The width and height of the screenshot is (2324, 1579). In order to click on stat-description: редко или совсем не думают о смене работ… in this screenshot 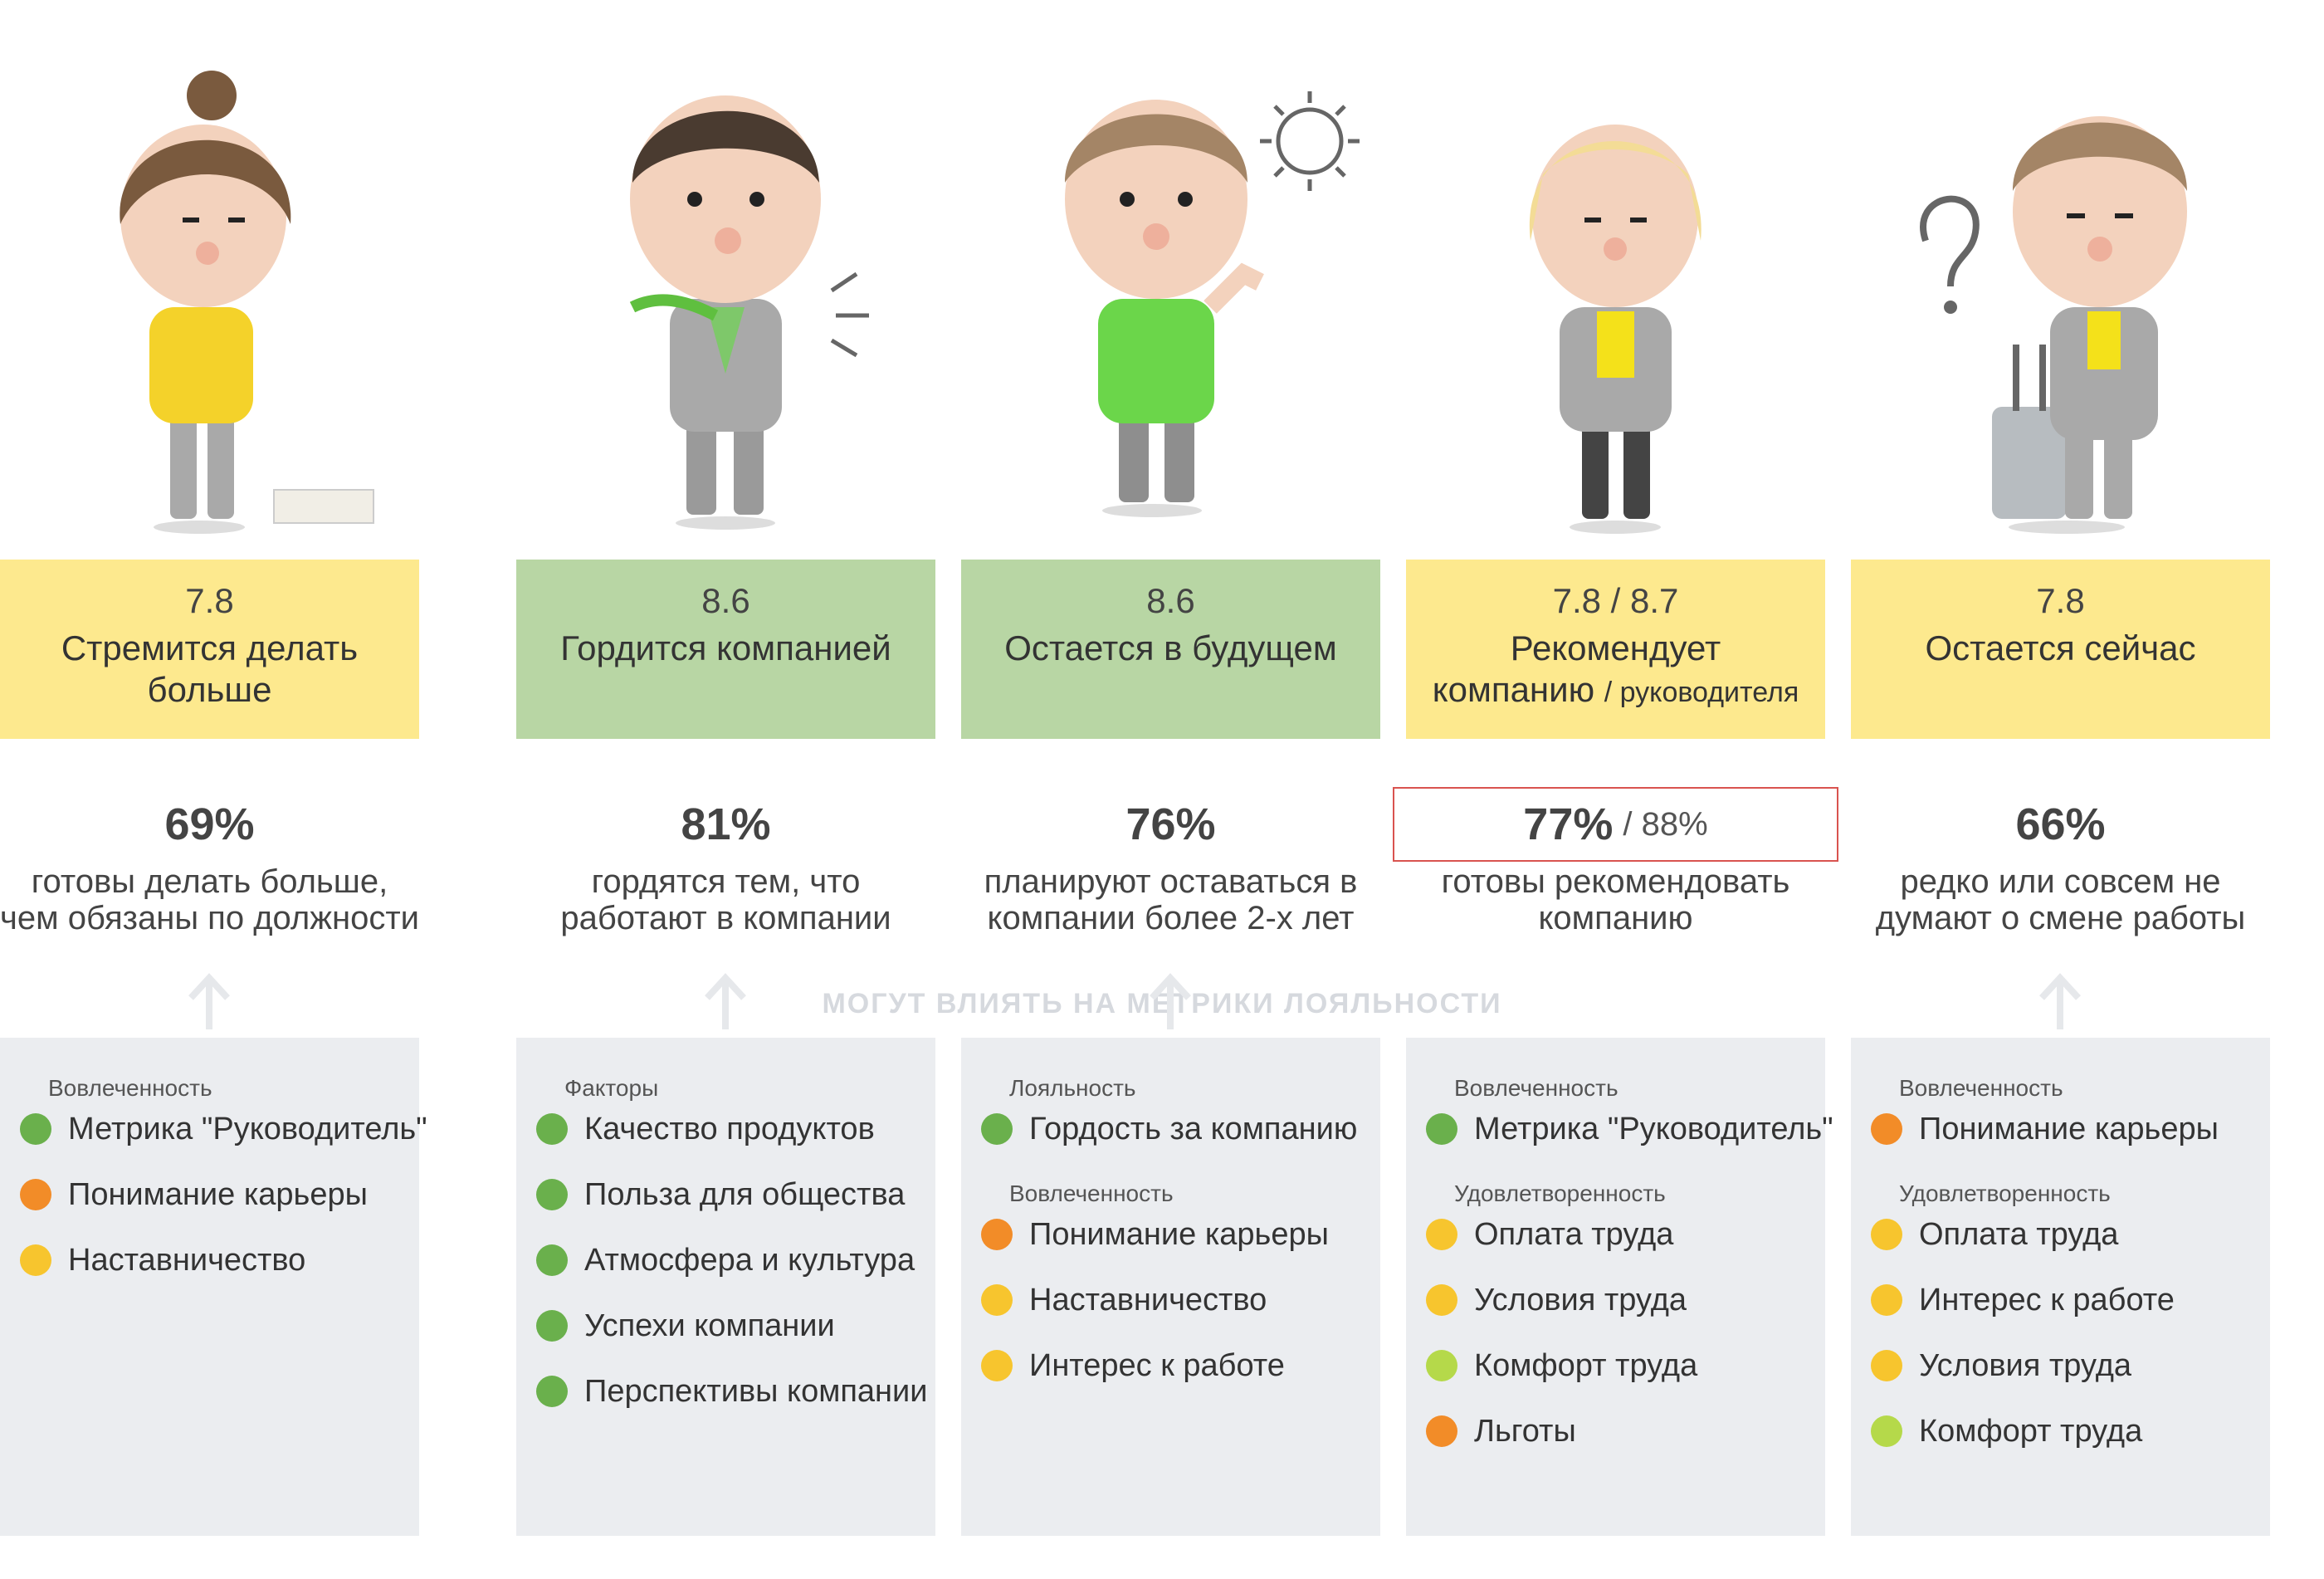, I will do `click(2060, 899)`.